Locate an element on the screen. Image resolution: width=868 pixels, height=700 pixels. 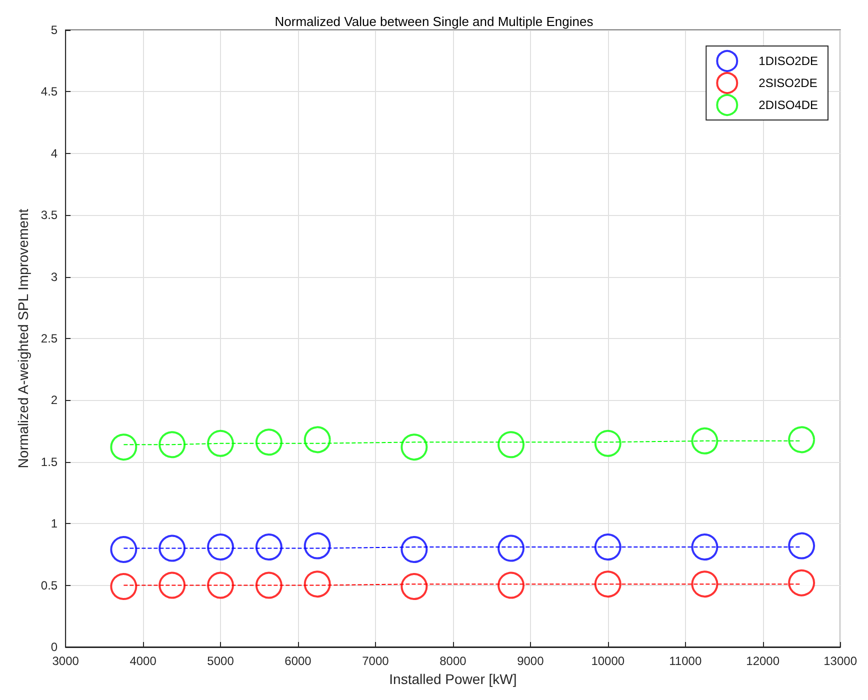
y-tick-label: 0 is located at coordinates (54, 647).